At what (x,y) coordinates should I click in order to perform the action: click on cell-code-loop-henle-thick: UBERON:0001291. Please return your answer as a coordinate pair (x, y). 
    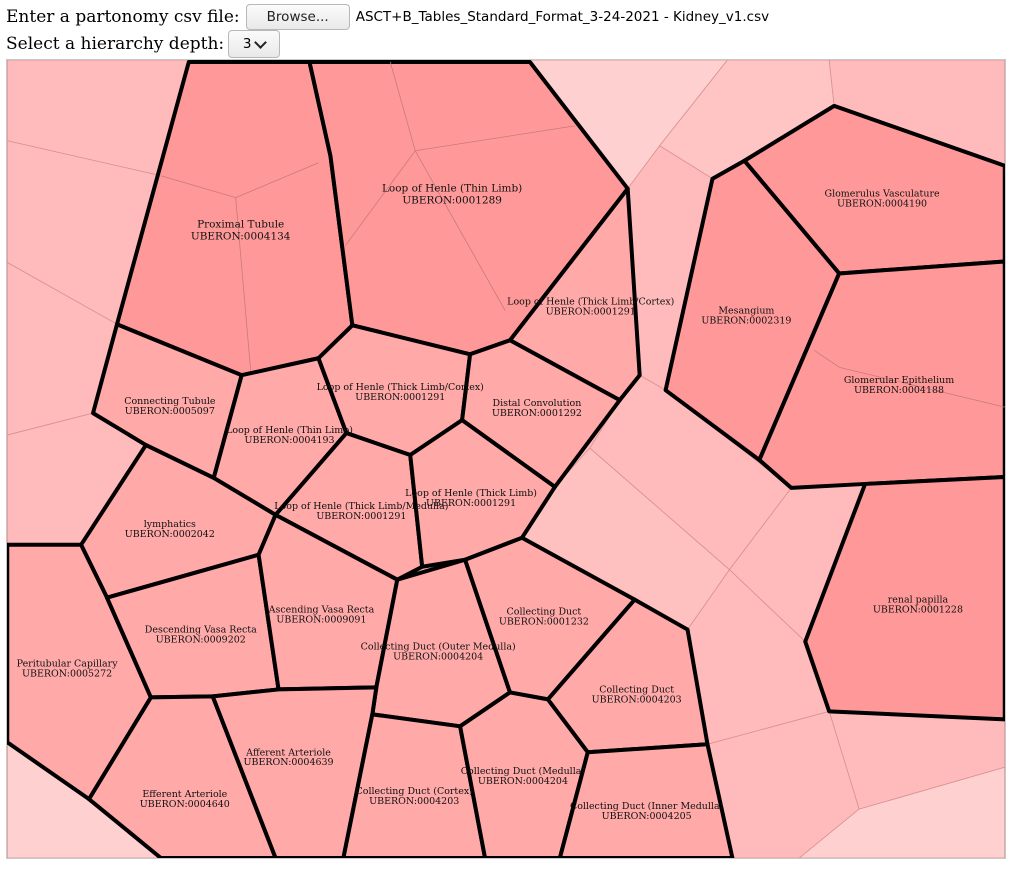
    Looking at the image, I should click on (471, 503).